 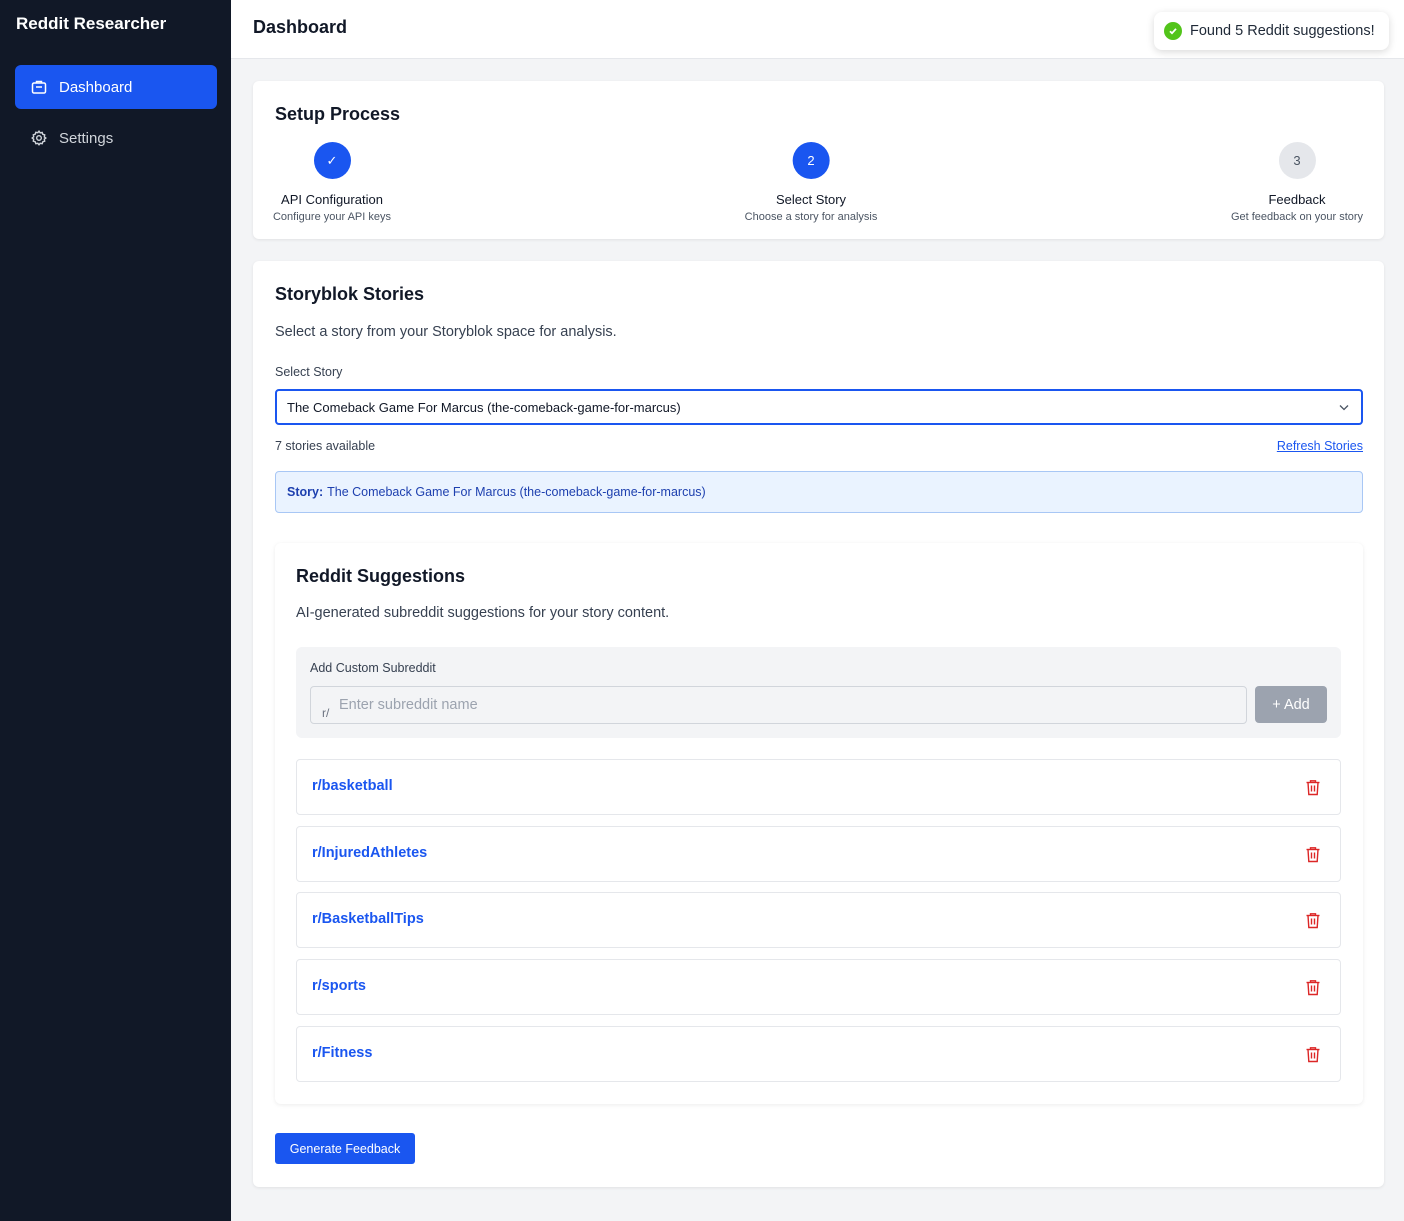 I want to click on subreddit-item: r/InjuredAthletes, so click(x=818, y=854).